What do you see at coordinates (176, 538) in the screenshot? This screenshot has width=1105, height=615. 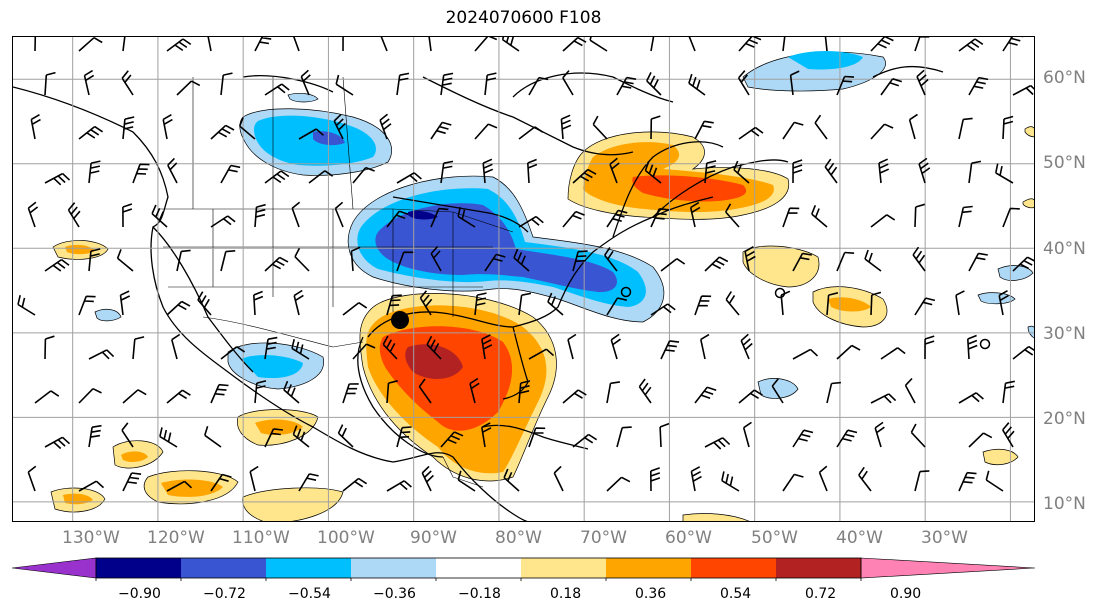 I see `lon-label-120w: 120°W` at bounding box center [176, 538].